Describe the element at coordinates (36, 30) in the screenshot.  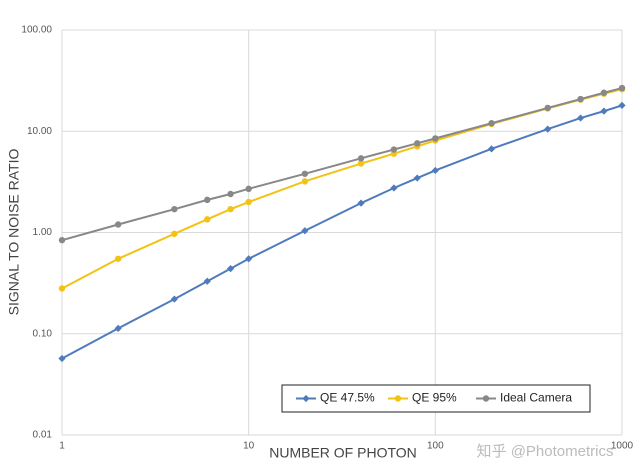
I see `y-tick-label: 100.00` at that location.